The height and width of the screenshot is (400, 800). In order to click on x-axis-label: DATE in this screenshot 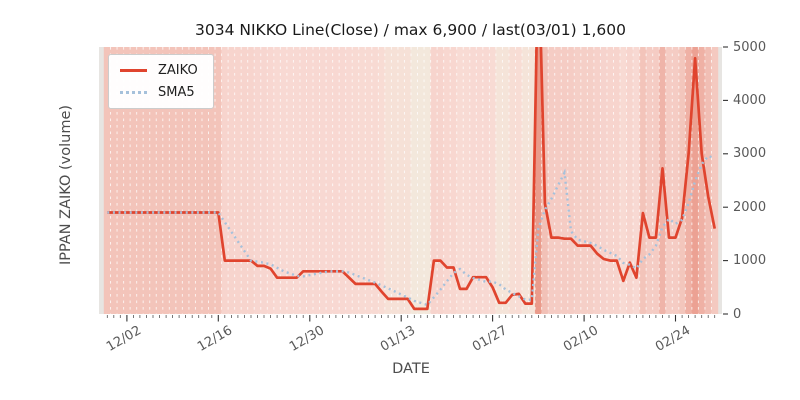, I will do `click(411, 369)`.